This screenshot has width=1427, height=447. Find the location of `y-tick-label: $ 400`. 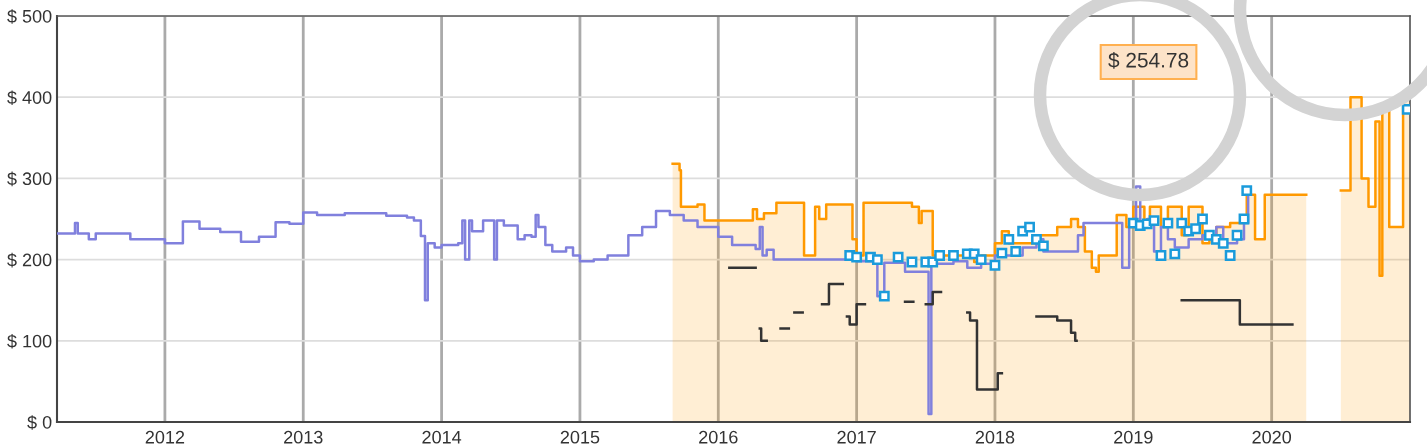

y-tick-label: $ 400 is located at coordinates (29, 97).